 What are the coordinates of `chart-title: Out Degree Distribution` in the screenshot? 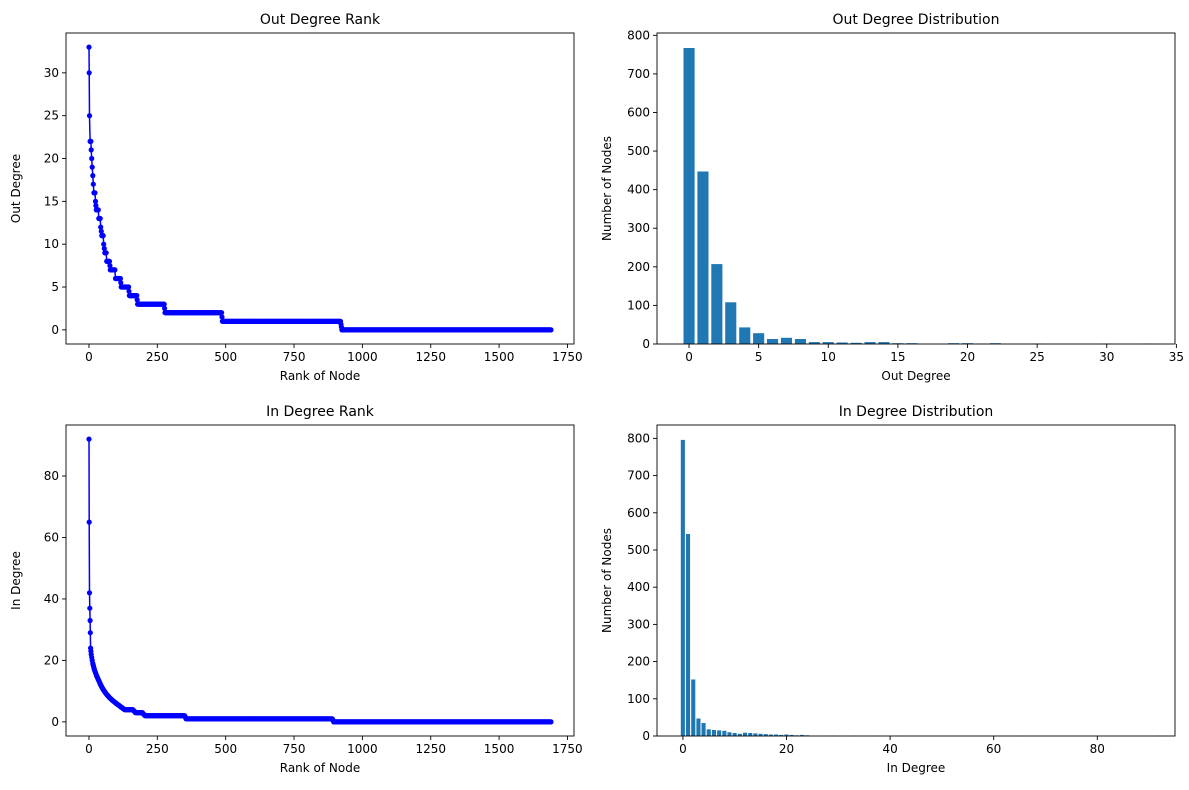 It's located at (916, 20).